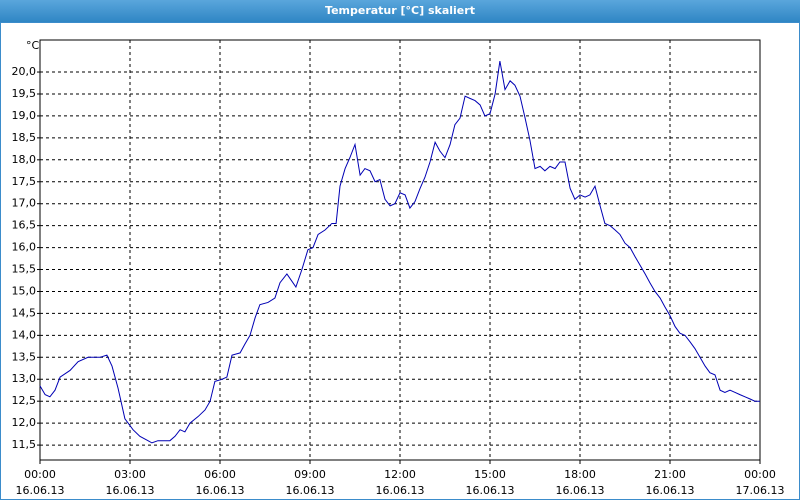 The height and width of the screenshot is (504, 800). Describe the element at coordinates (24, 378) in the screenshot. I see `y-tick-label: 13,0` at that location.